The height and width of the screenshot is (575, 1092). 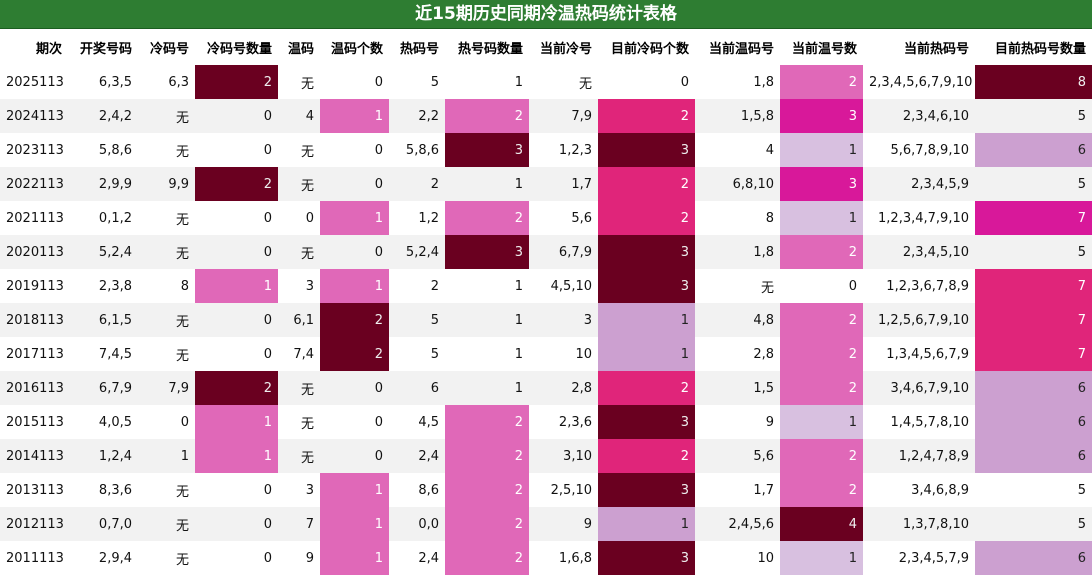 I want to click on column-header: 当前温号数, so click(x=821, y=47).